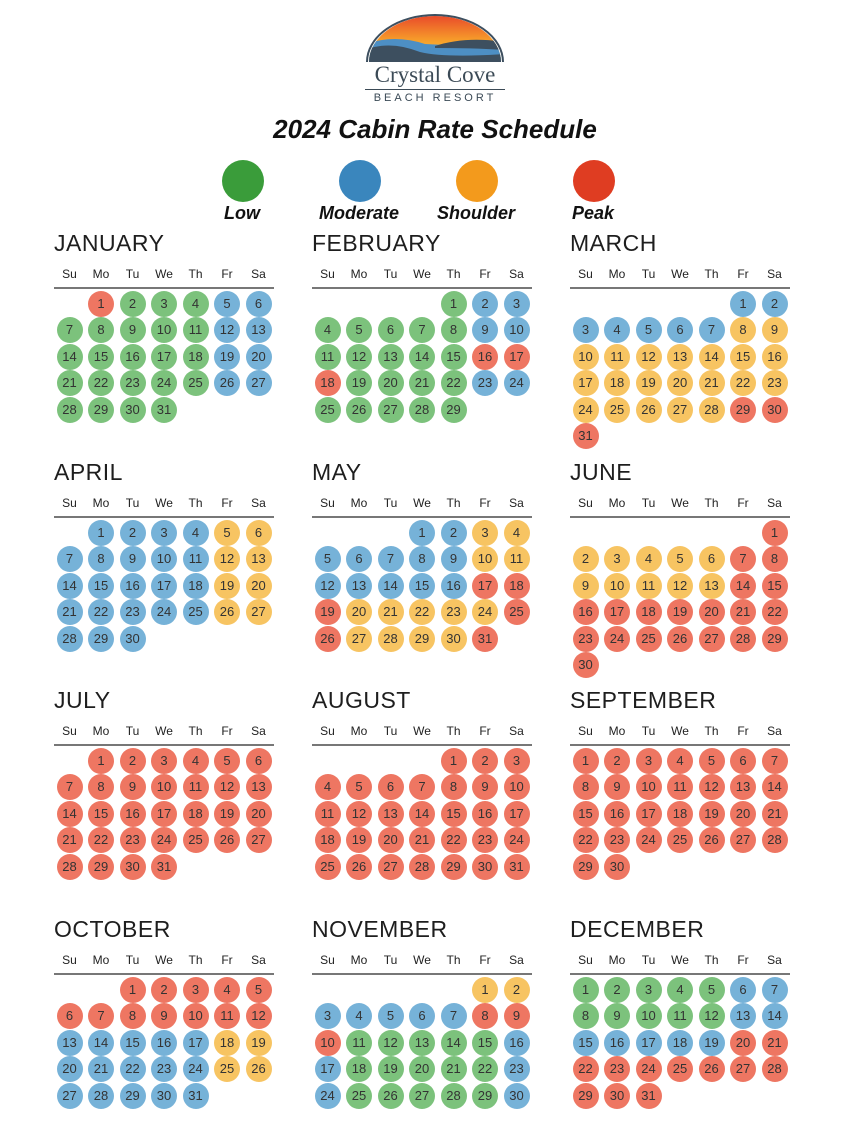  Describe the element at coordinates (516, 503) in the screenshot. I see `weekday-header: Sa` at that location.